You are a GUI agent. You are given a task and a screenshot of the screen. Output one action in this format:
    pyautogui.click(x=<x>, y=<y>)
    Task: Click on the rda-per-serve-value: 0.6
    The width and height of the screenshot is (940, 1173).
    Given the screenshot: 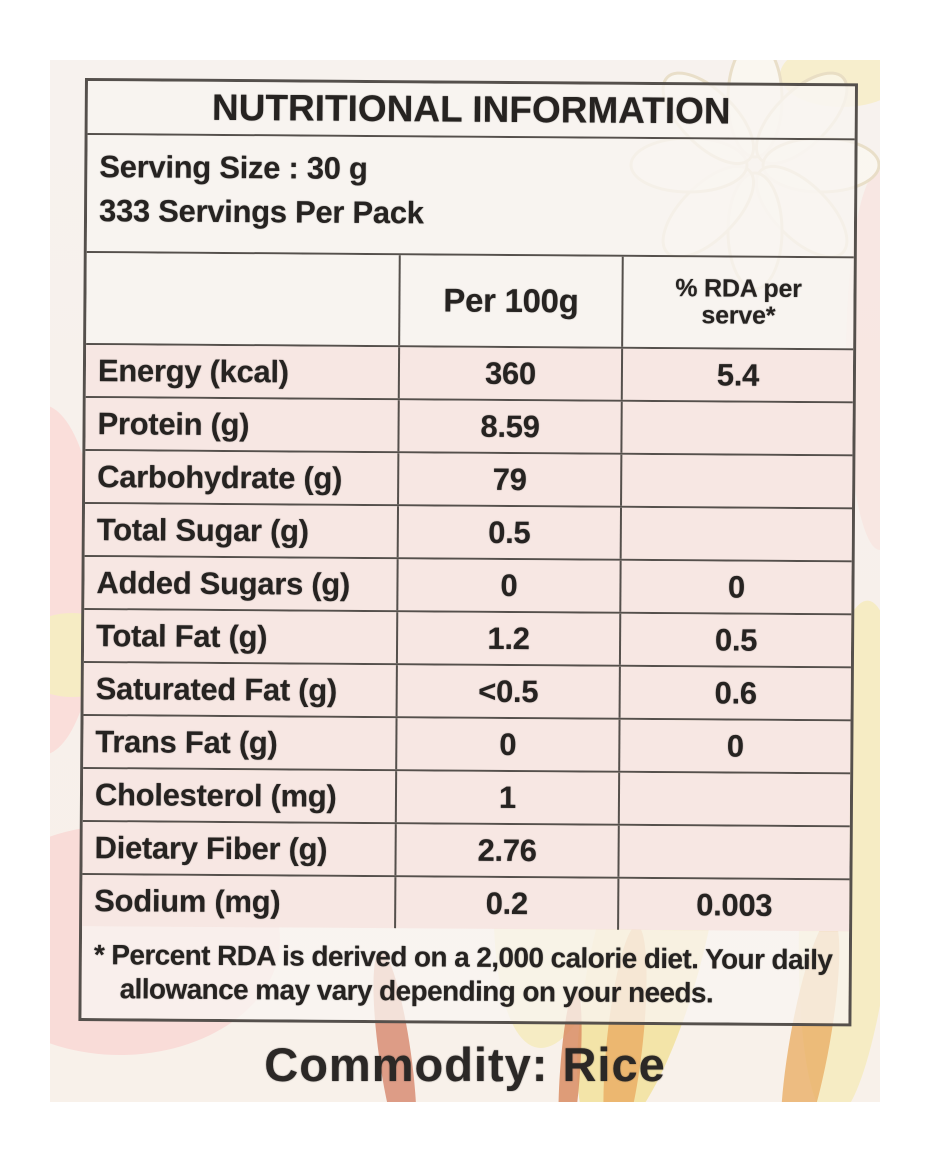 What is the action you would take?
    pyautogui.click(x=734, y=693)
    